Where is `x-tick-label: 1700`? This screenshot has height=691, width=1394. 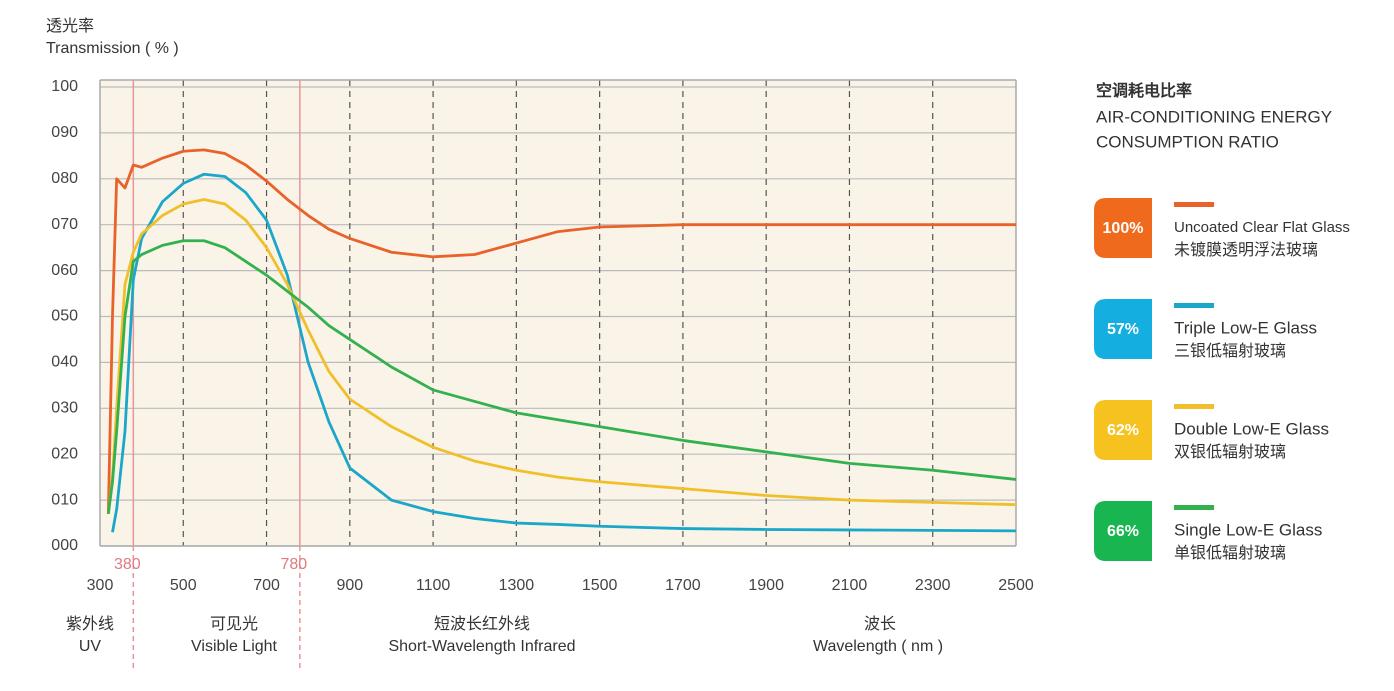 x-tick-label: 1700 is located at coordinates (683, 585).